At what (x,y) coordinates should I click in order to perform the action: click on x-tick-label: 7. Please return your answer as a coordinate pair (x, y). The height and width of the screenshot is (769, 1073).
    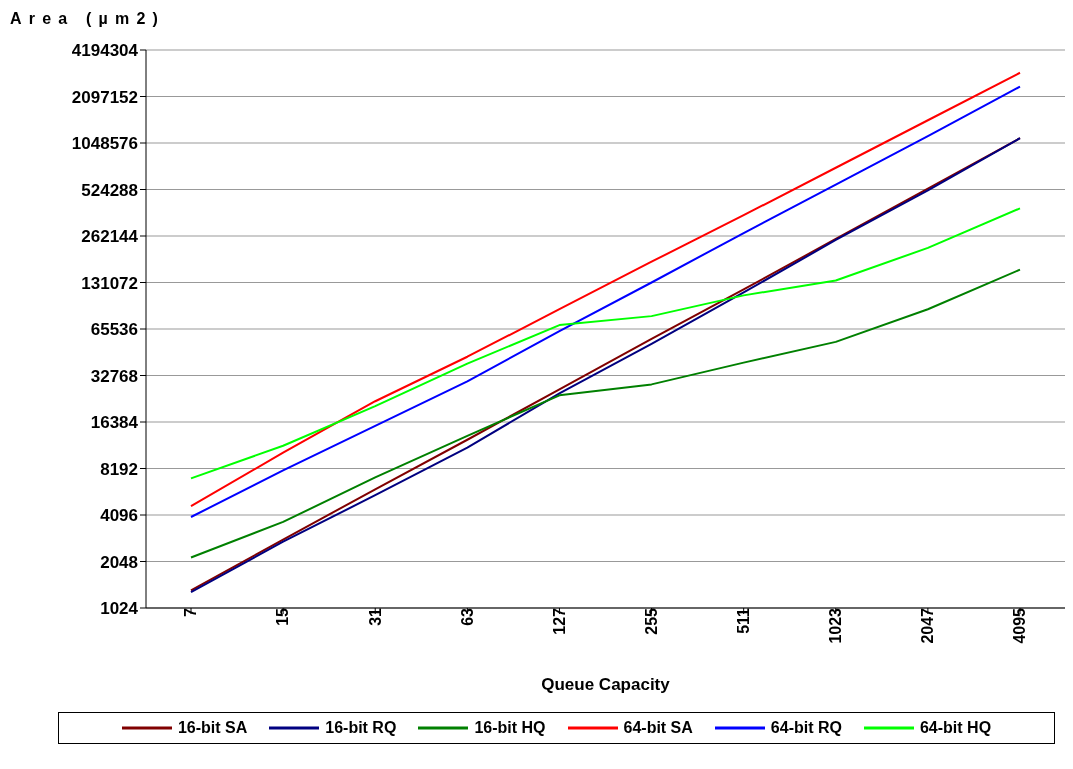
    Looking at the image, I should click on (191, 612).